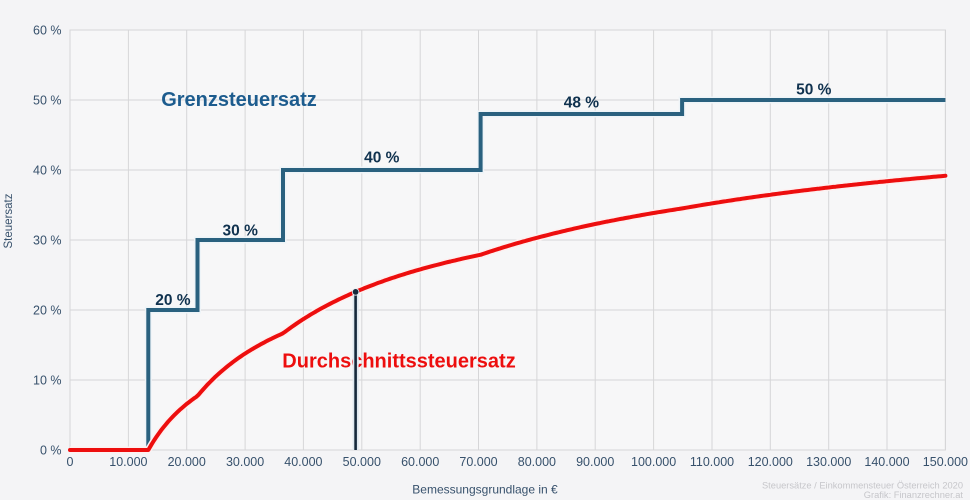 The width and height of the screenshot is (970, 500). I want to click on svg-text: 120.000, so click(770, 462).